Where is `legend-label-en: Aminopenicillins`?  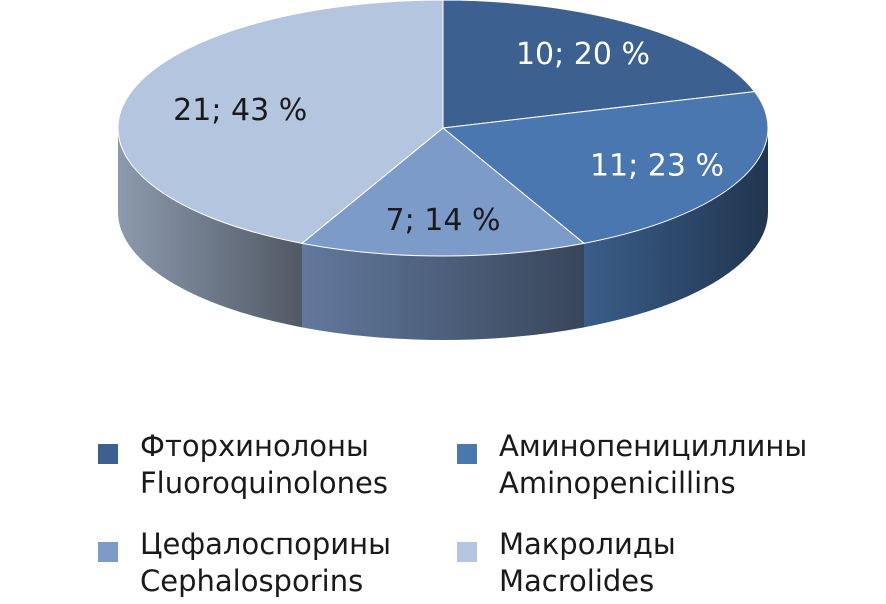 legend-label-en: Aminopenicillins is located at coordinates (617, 483).